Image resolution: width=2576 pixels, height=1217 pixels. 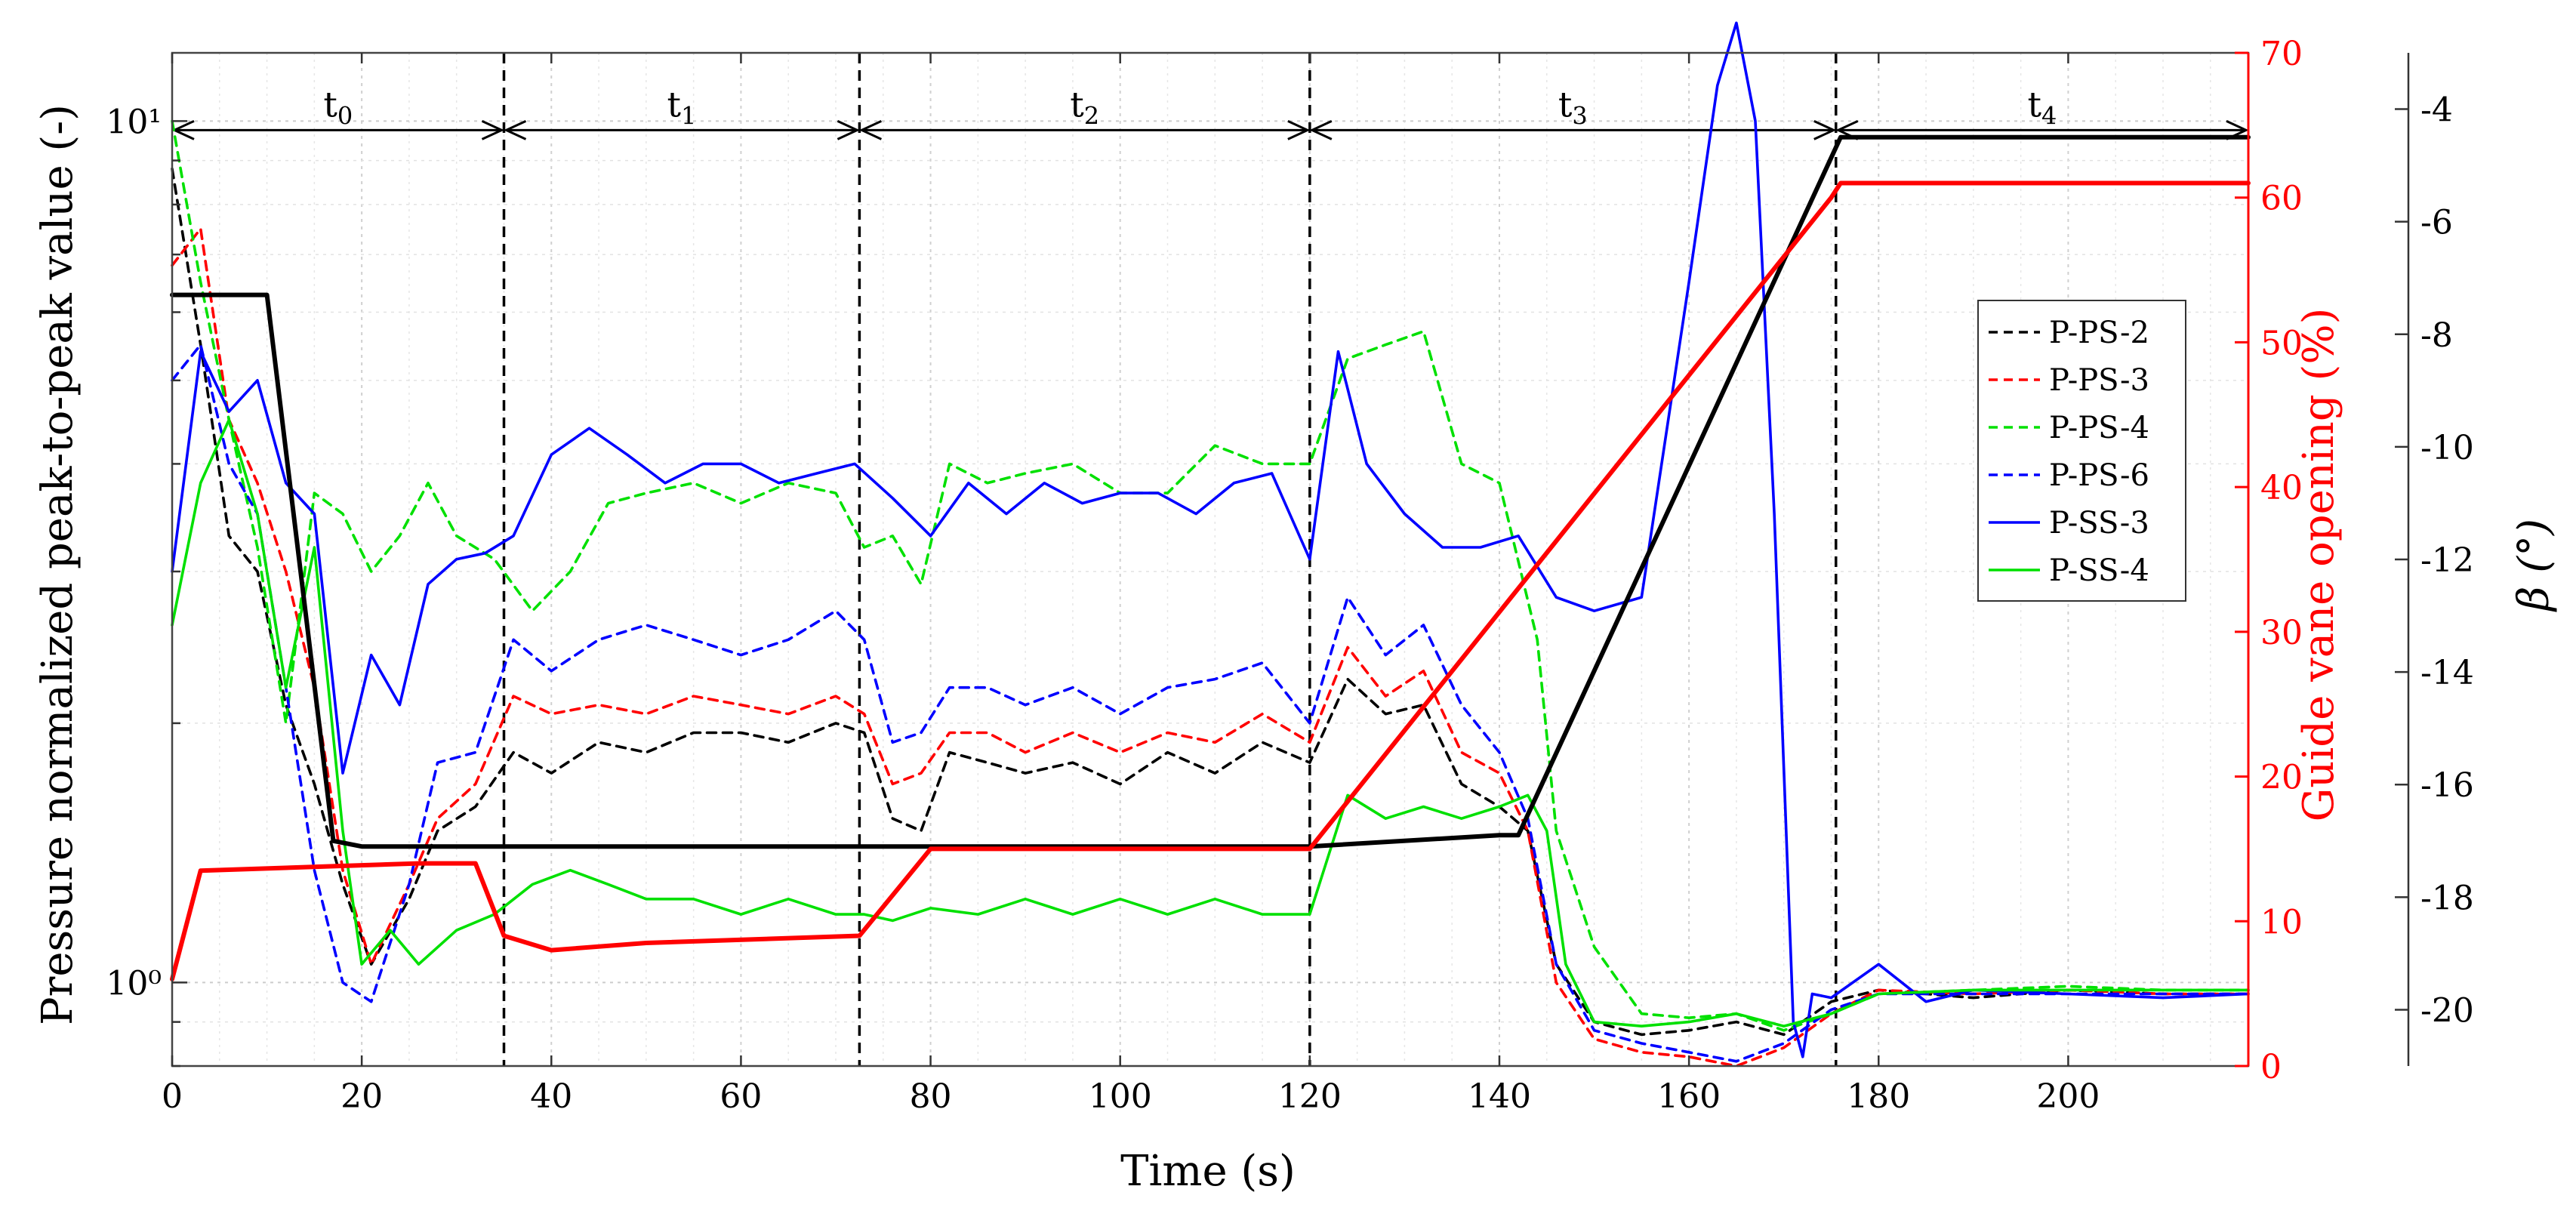 What do you see at coordinates (2099, 428) in the screenshot?
I see `legend-label: P-PS-4` at bounding box center [2099, 428].